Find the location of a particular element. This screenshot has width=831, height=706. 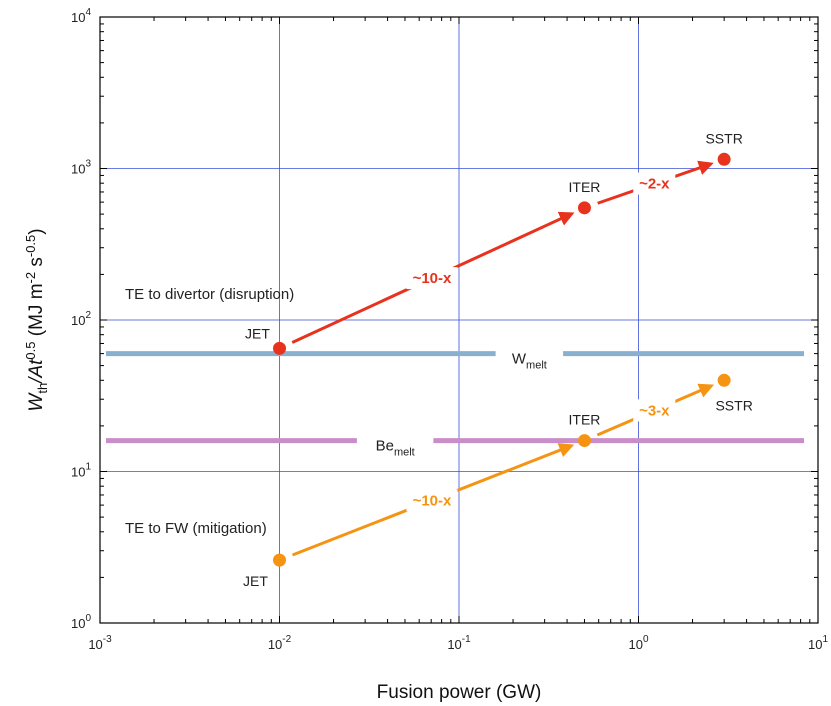

threshold-label-base: Be is located at coordinates (385, 446).